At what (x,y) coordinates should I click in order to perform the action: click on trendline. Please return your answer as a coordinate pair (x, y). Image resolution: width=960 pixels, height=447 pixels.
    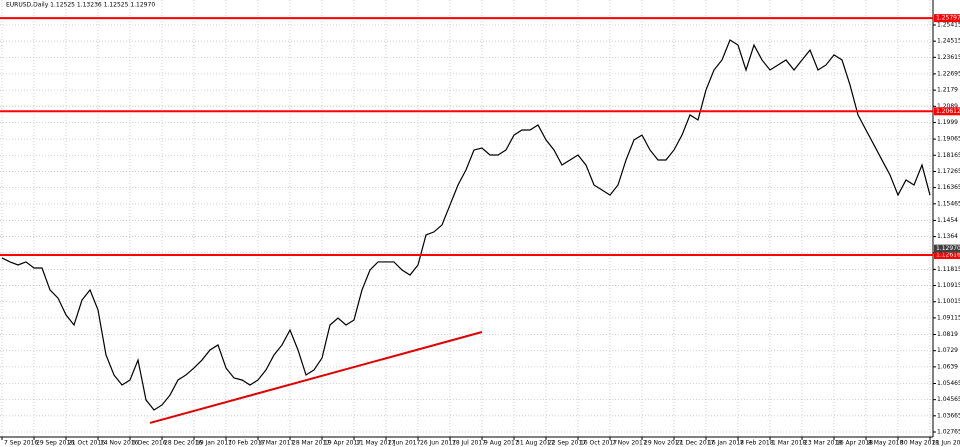
    Looking at the image, I should click on (316, 377).